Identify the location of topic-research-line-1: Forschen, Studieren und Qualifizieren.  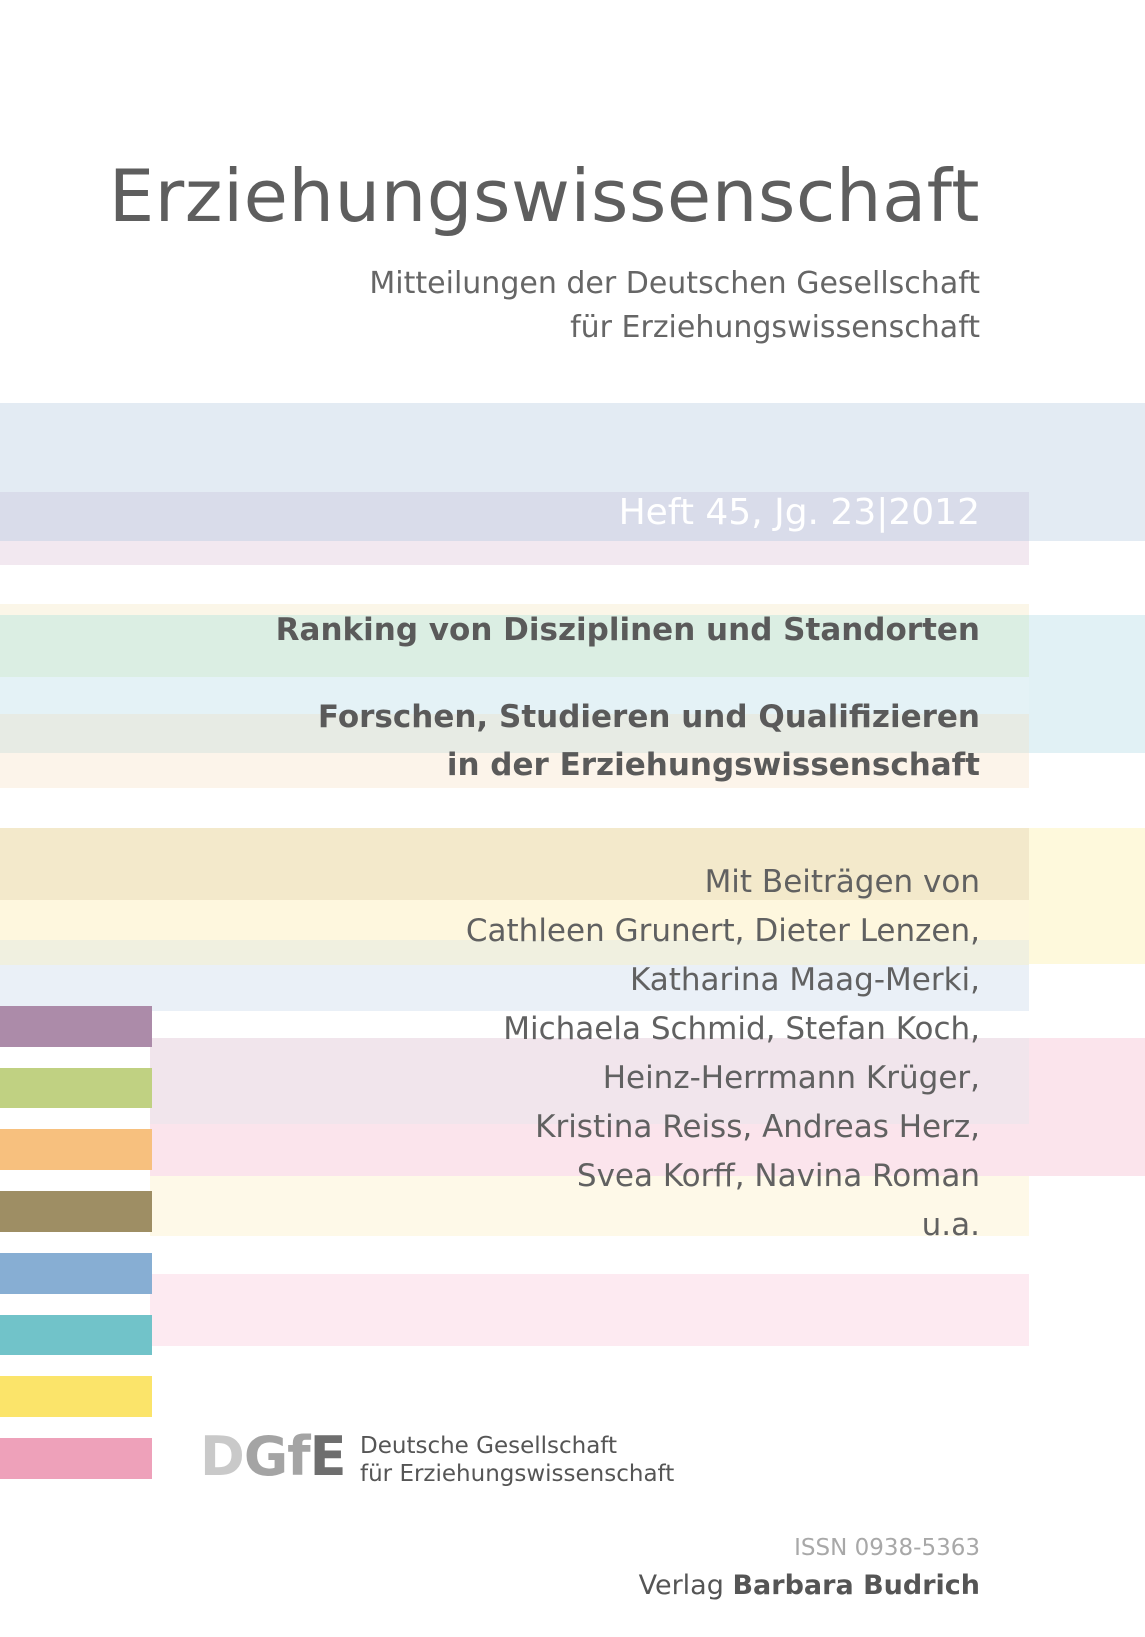
(648, 717).